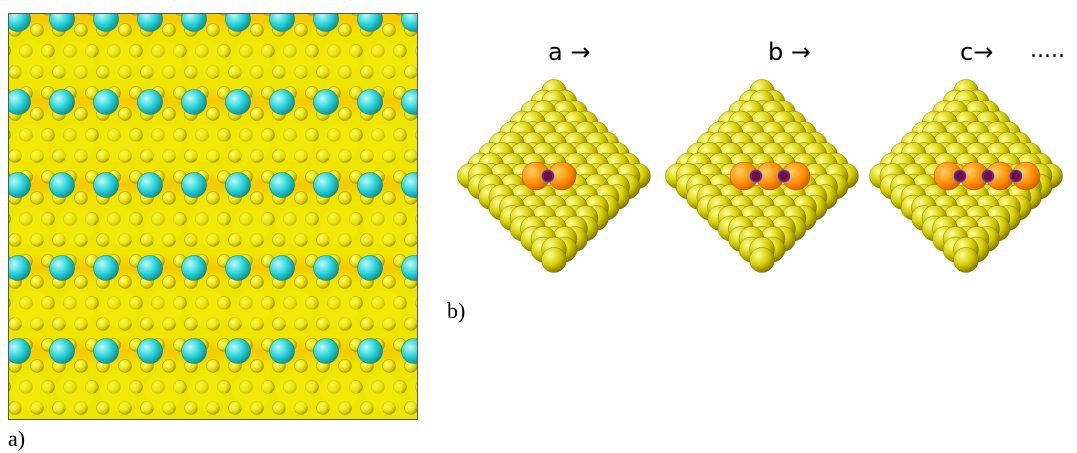 The image size is (1077, 453). I want to click on panel-a-label: a), so click(17, 438).